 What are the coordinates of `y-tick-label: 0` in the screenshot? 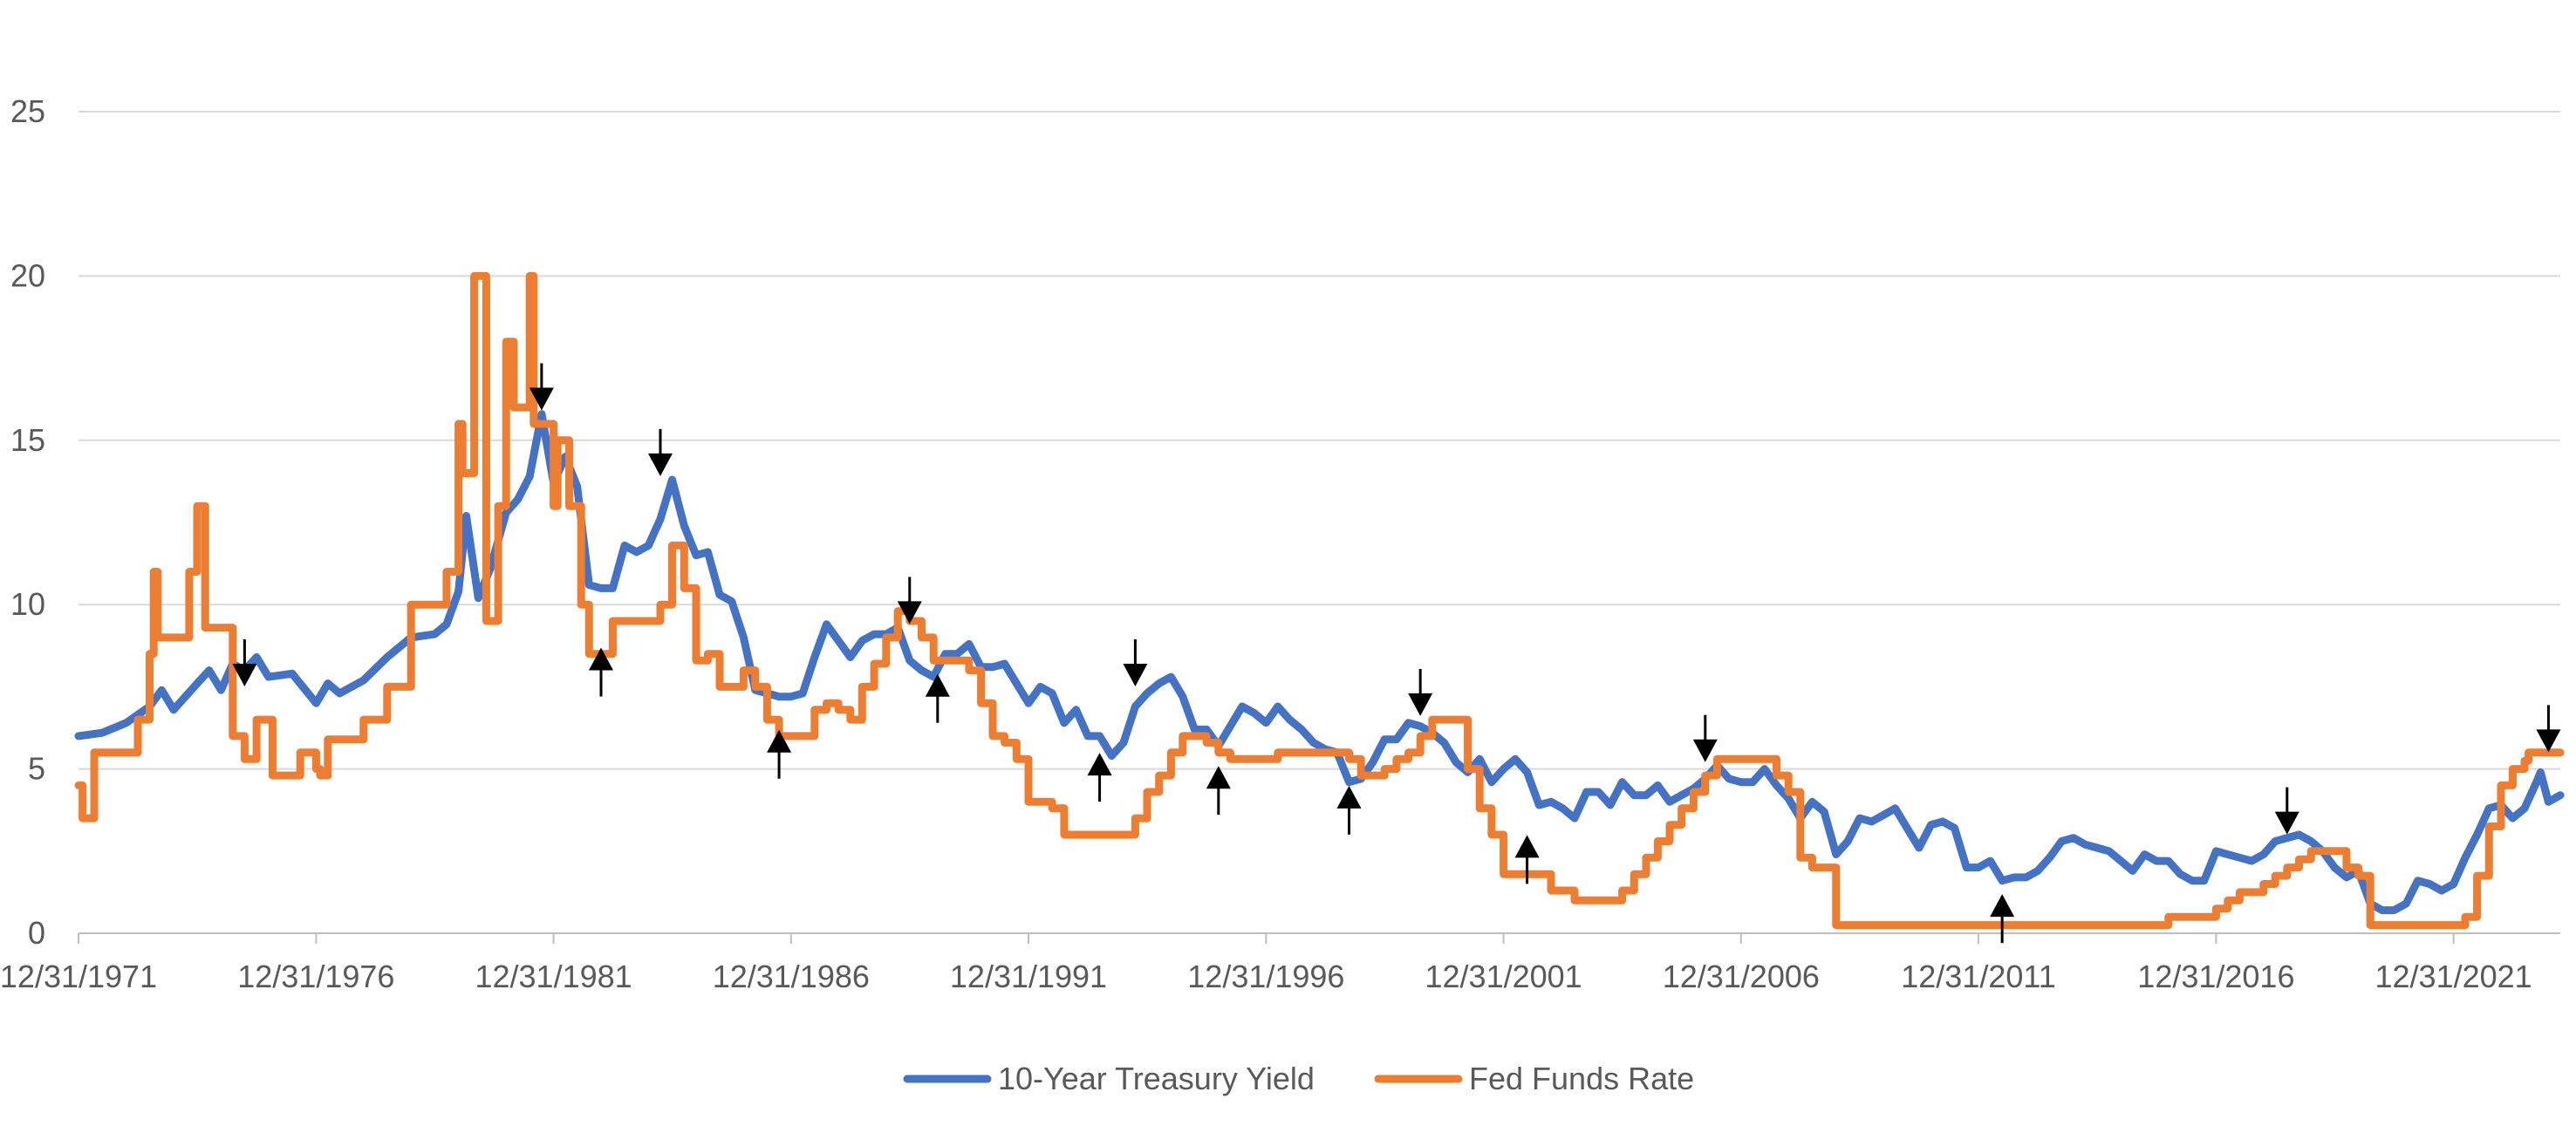 It's located at (36, 933).